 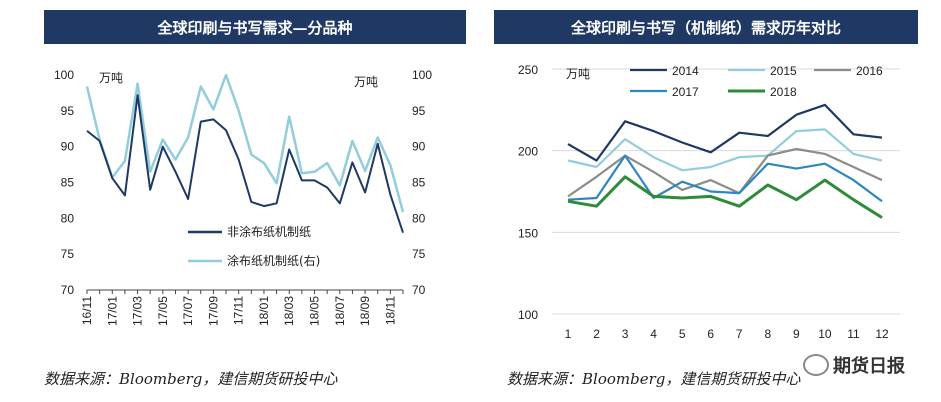 What do you see at coordinates (64, 75) in the screenshot?
I see `left-y-tick-label: 100` at bounding box center [64, 75].